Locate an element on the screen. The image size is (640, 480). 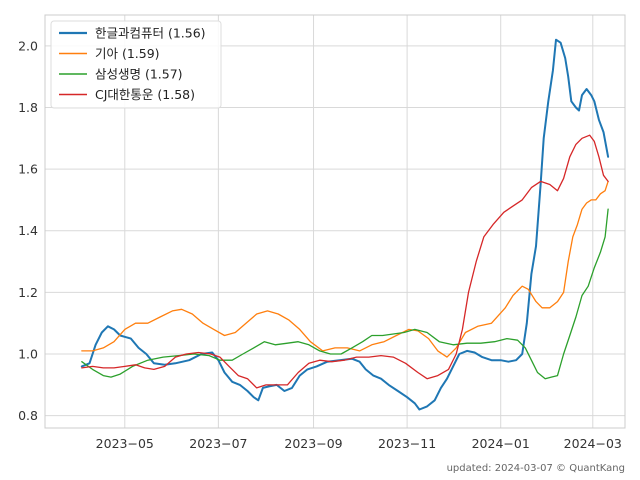
y-tick-label: 1.0 is located at coordinates (28, 354).